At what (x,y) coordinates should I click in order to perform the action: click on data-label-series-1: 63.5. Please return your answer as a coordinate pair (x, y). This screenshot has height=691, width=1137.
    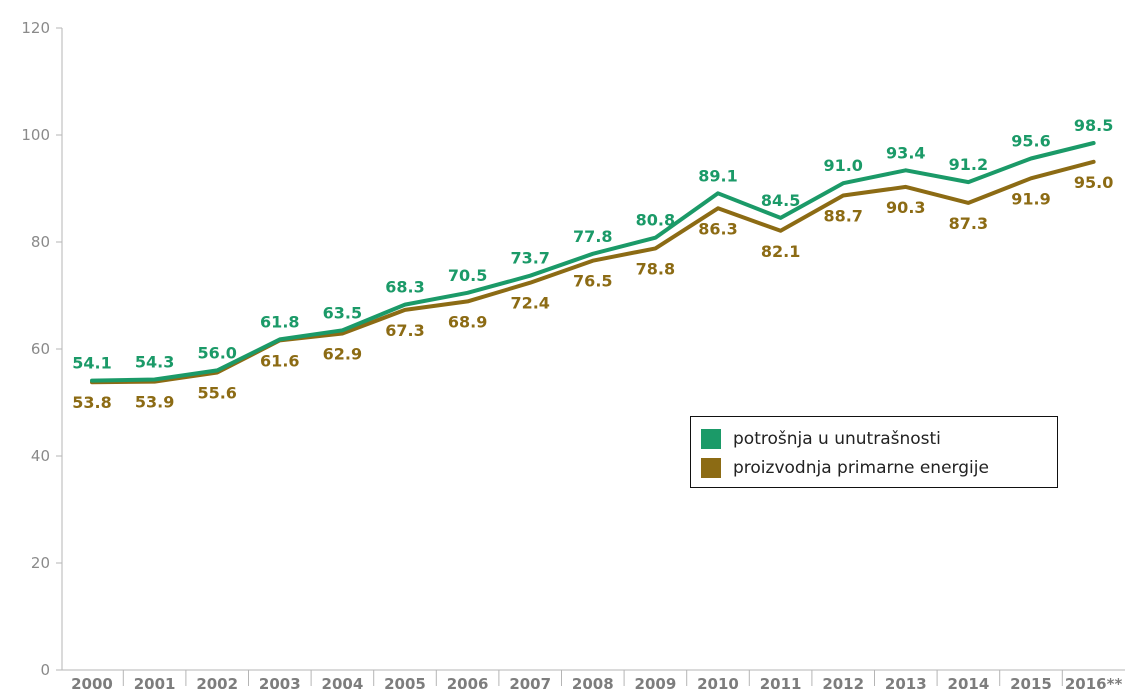
    Looking at the image, I should click on (342, 312).